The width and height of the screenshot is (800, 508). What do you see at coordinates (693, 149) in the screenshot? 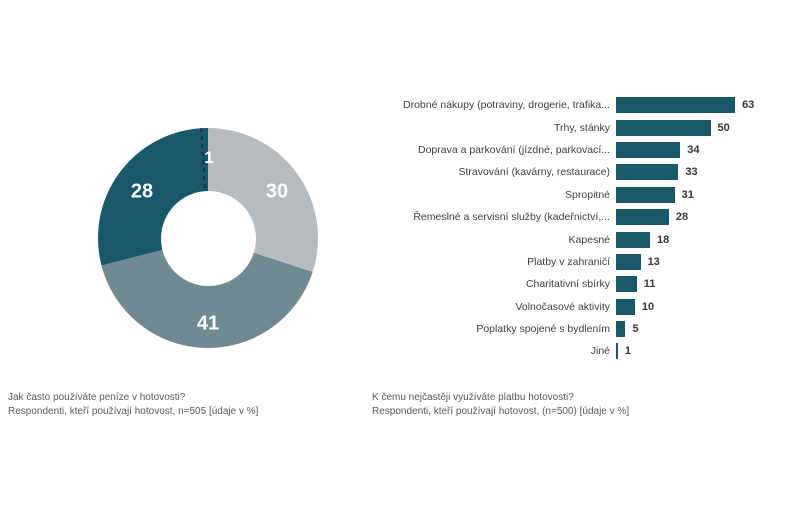
I see `bar-value-label: 34` at bounding box center [693, 149].